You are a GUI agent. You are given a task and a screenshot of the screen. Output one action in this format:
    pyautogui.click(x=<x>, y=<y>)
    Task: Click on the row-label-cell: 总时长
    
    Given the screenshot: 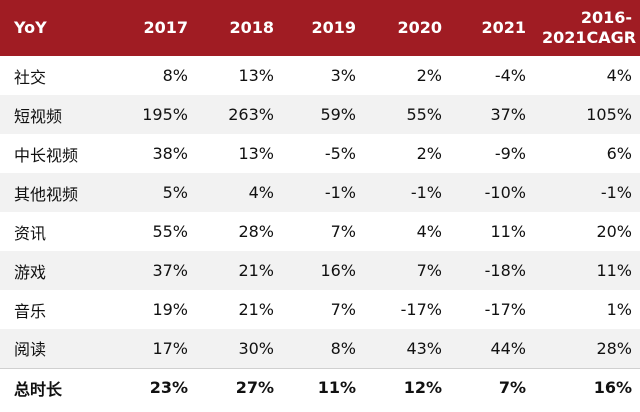 What is the action you would take?
    pyautogui.click(x=38, y=389)
    